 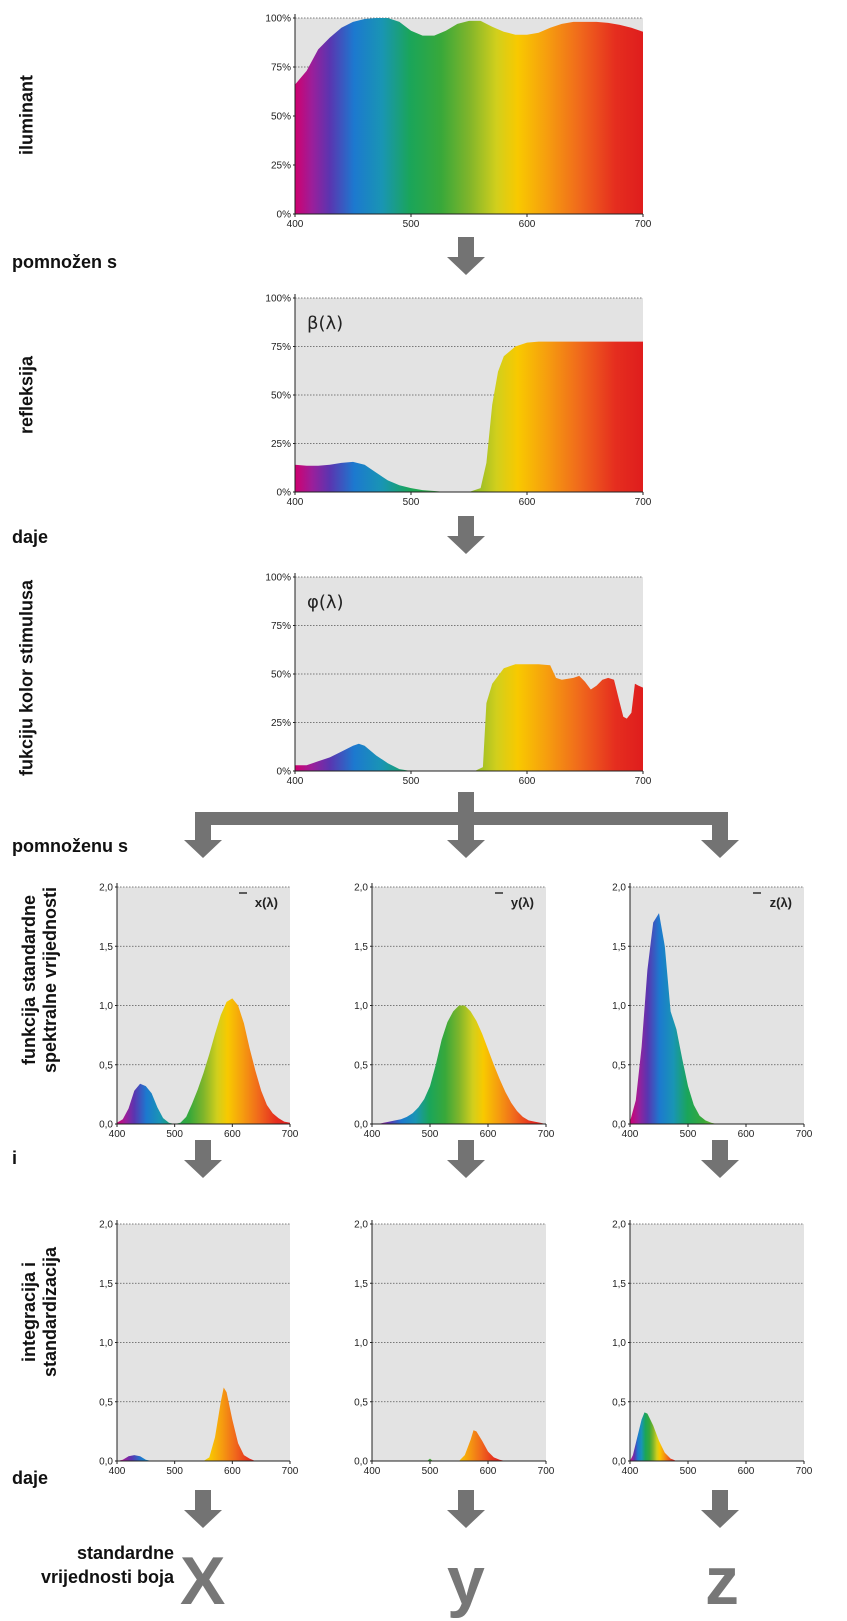 What do you see at coordinates (469, 416) in the screenshot?
I see `series-area-reflection` at bounding box center [469, 416].